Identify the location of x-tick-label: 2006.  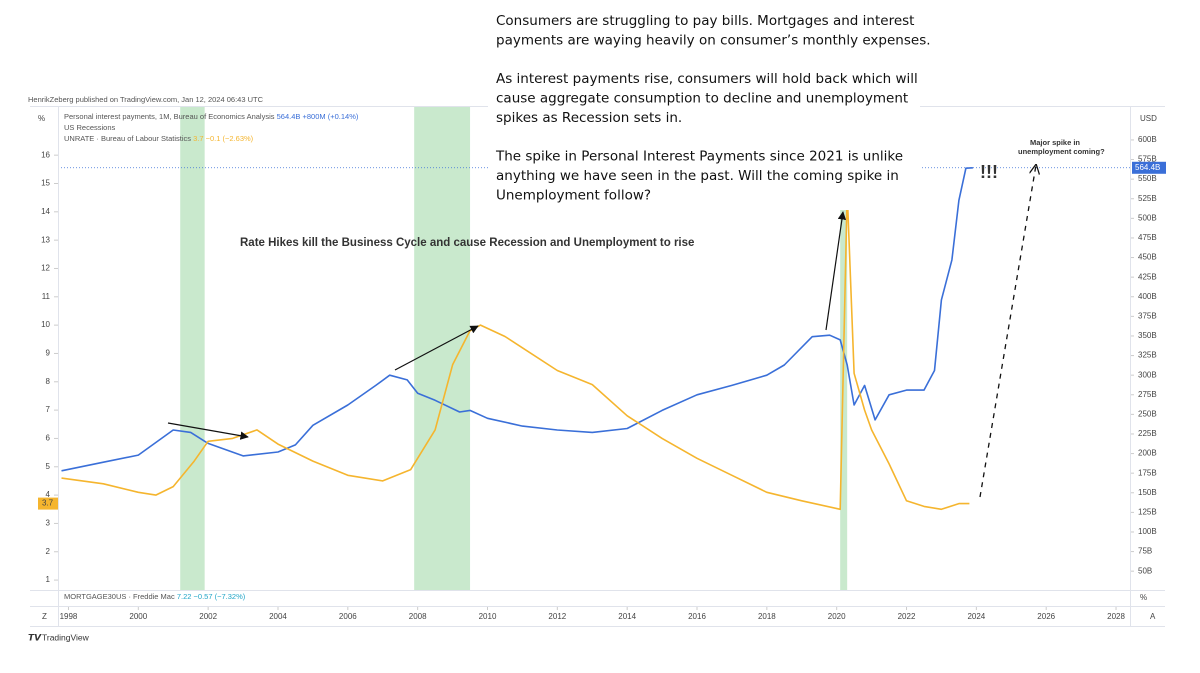
(348, 616).